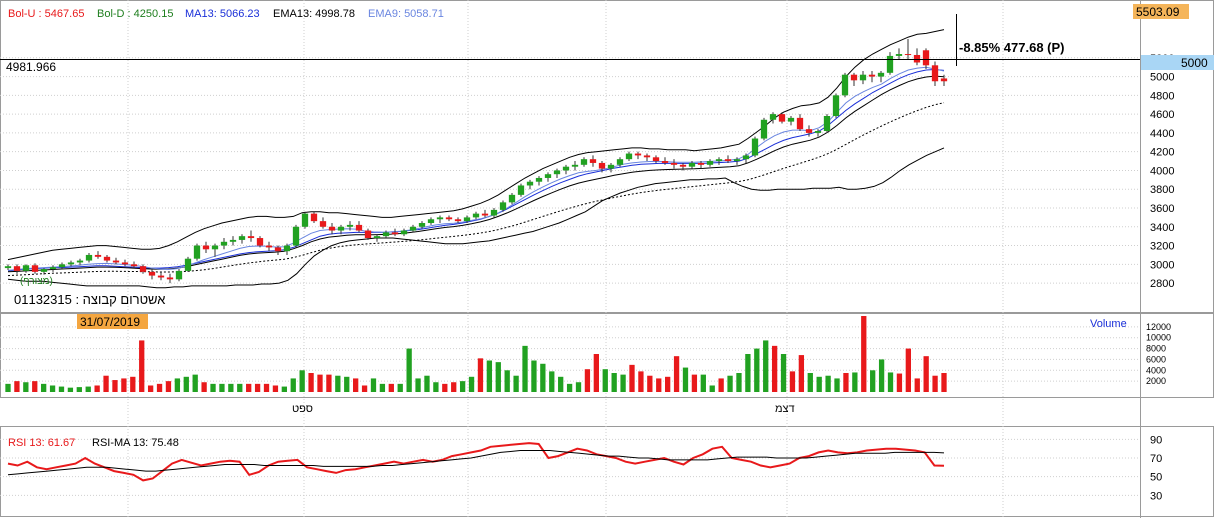 Image resolution: width=1214 pixels, height=518 pixels. What do you see at coordinates (1158, 338) in the screenshot?
I see `volume-tick-label: 10000` at bounding box center [1158, 338].